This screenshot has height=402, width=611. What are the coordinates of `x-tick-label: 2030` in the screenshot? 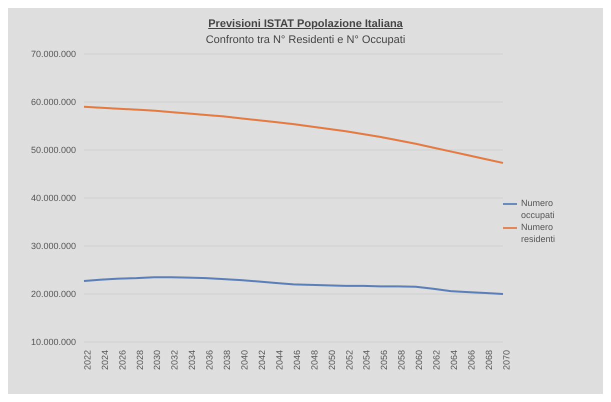 It's located at (157, 360).